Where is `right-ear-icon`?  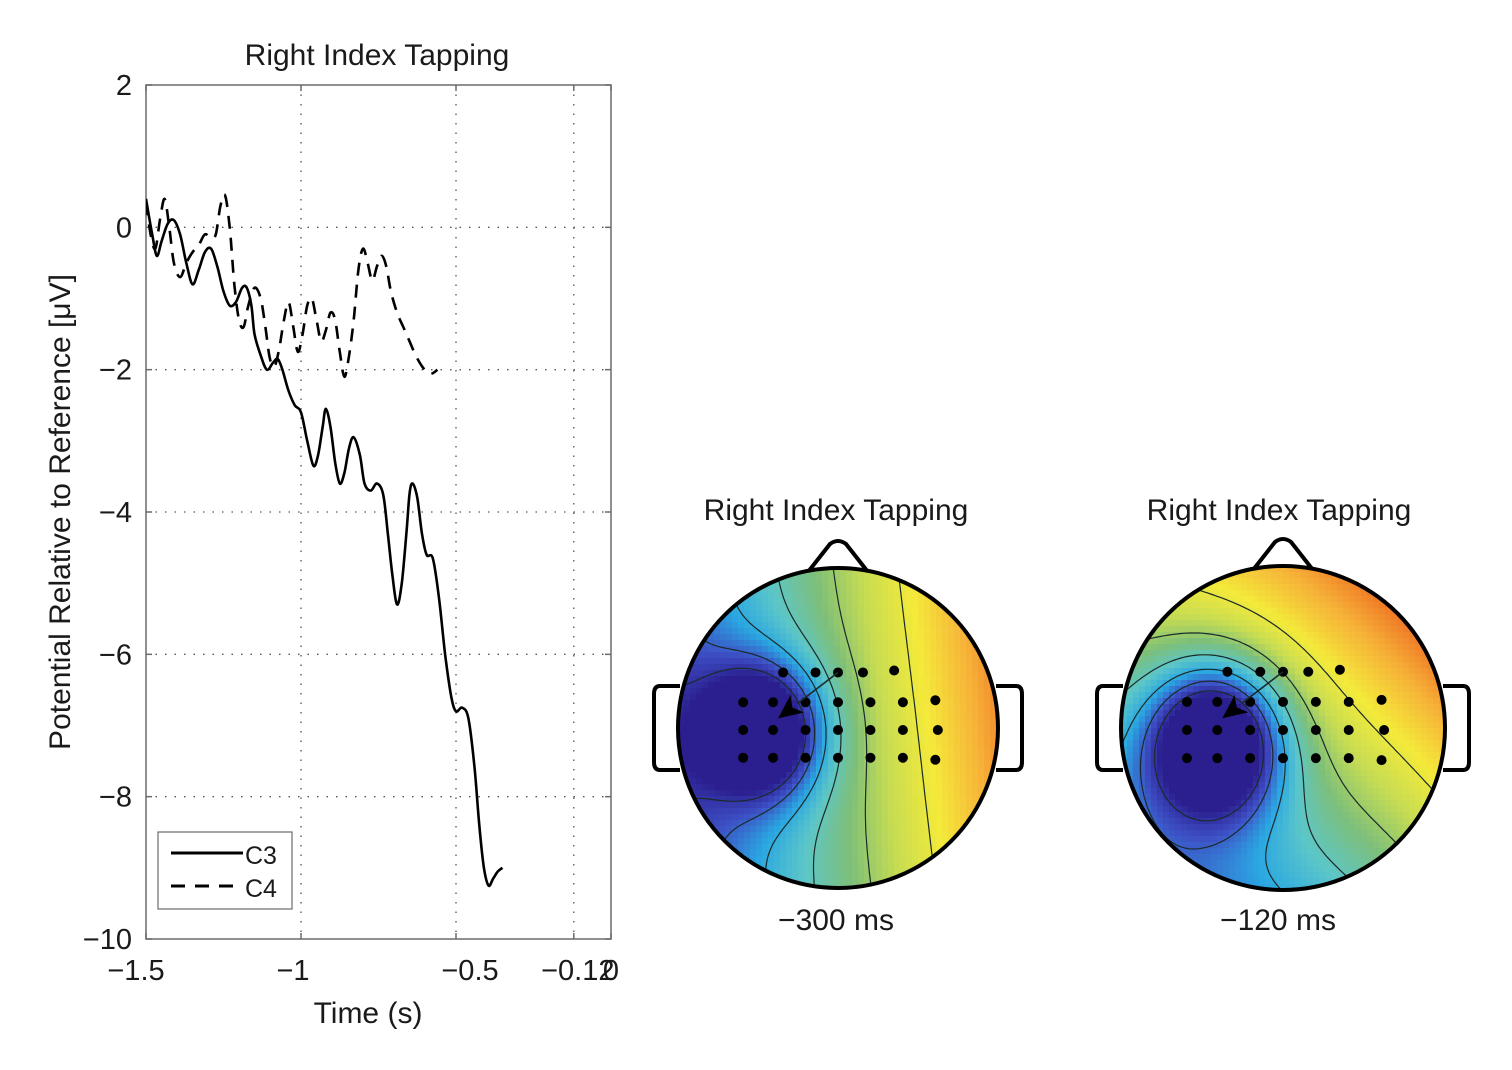
right-ear-icon is located at coordinates (1457, 728).